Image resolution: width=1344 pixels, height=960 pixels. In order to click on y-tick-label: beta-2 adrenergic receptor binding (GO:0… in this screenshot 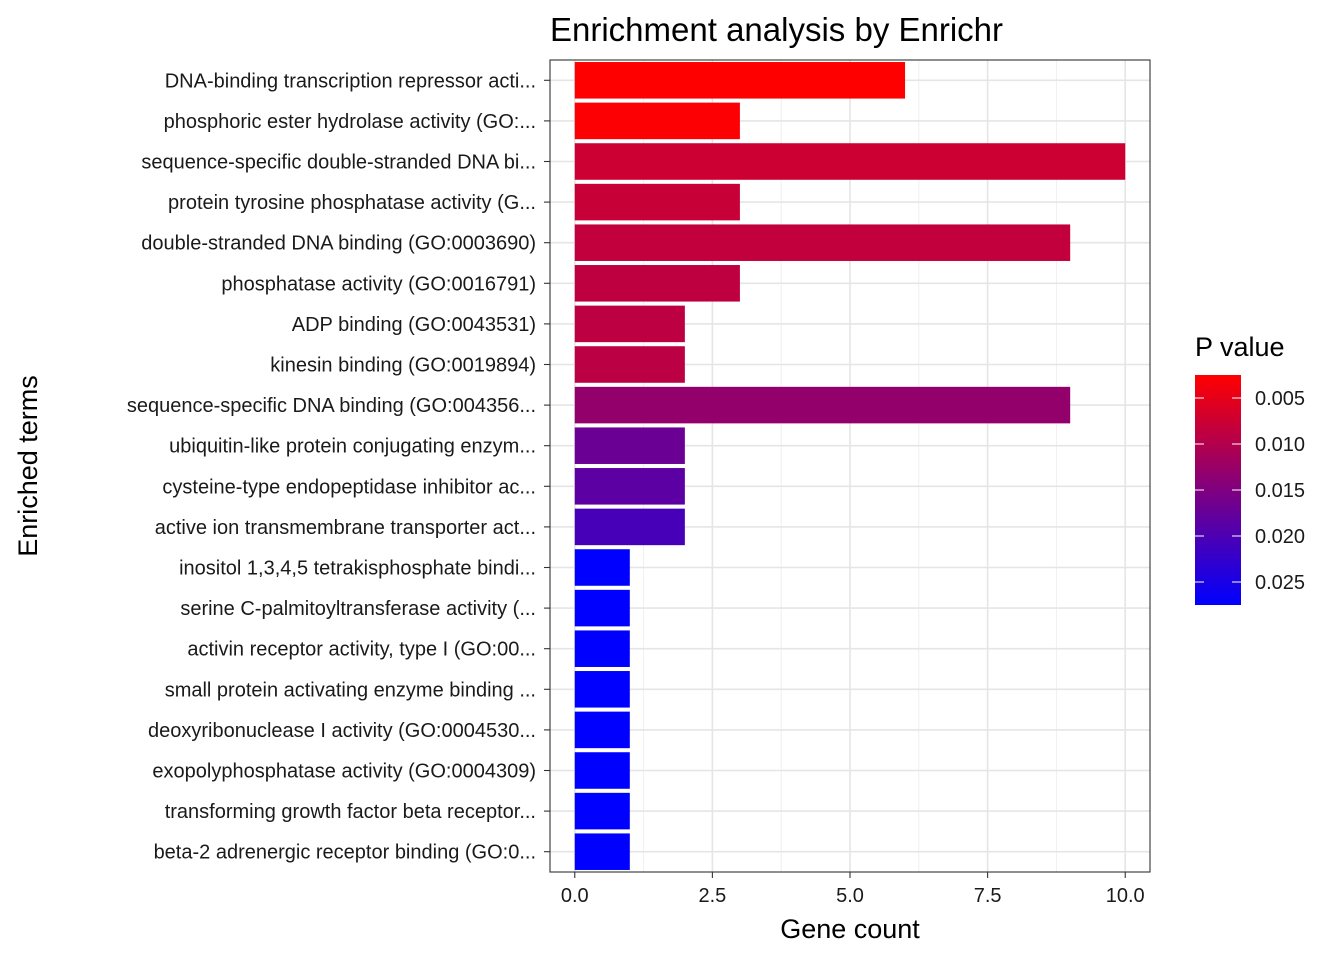, I will do `click(345, 853)`.